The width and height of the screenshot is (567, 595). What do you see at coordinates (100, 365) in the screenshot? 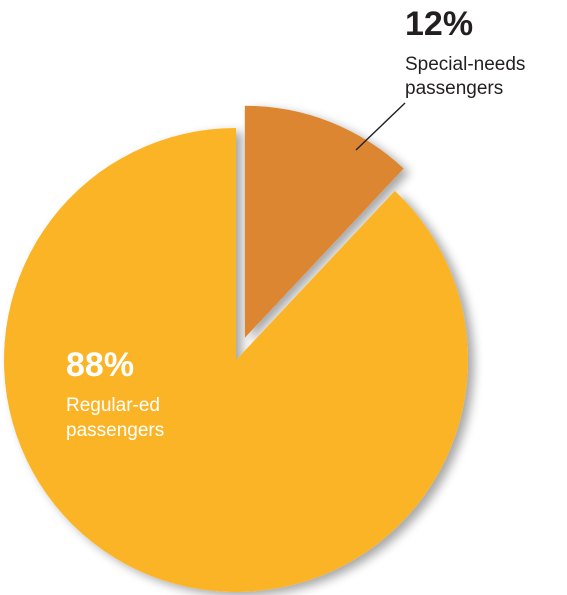
I see `regular-ed-percent: 88%` at bounding box center [100, 365].